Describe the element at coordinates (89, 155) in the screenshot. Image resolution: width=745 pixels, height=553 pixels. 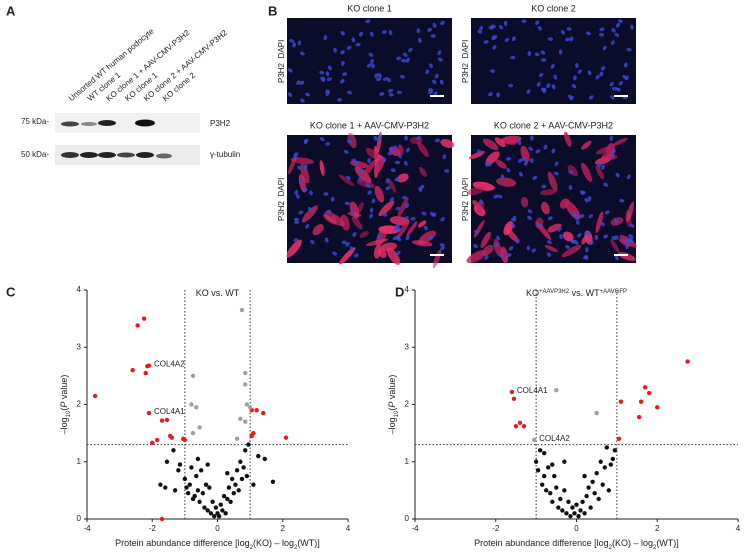
I see `band` at that location.